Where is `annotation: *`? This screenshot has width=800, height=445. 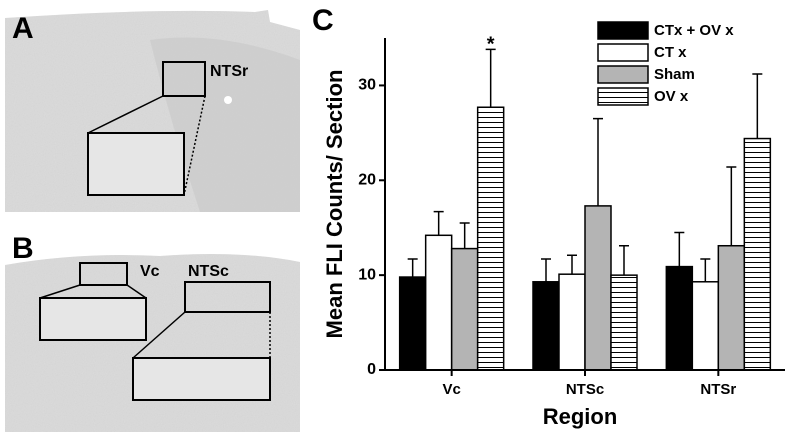 annotation: * is located at coordinates (491, 45).